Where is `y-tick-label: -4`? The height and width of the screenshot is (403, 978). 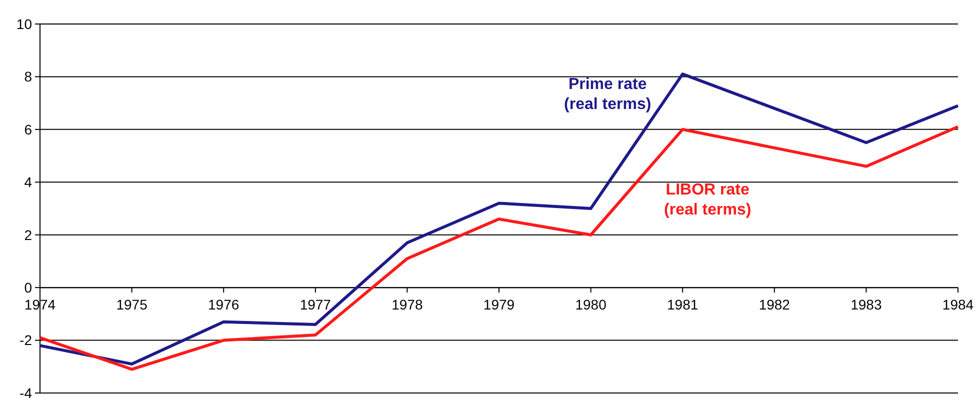
y-tick-label: -4 is located at coordinates (26, 392).